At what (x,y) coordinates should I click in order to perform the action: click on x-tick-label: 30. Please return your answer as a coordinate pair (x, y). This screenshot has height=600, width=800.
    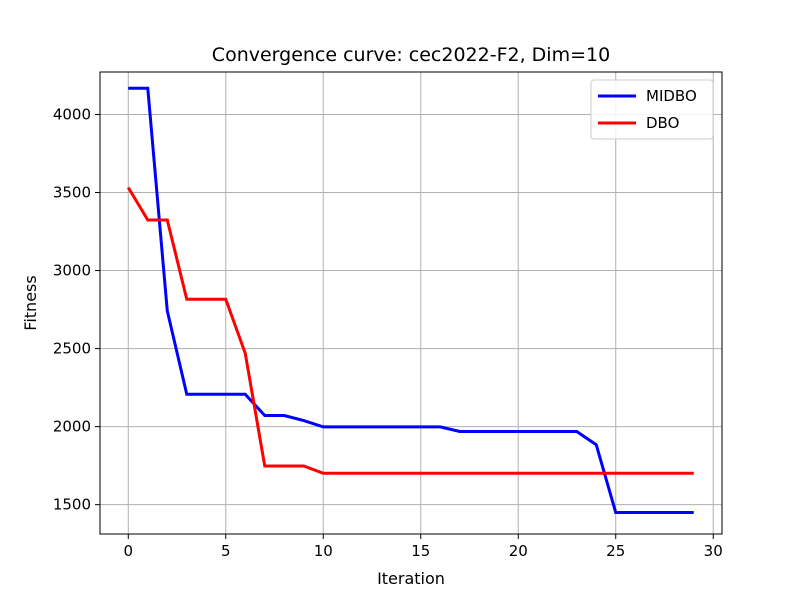
    Looking at the image, I should click on (713, 551).